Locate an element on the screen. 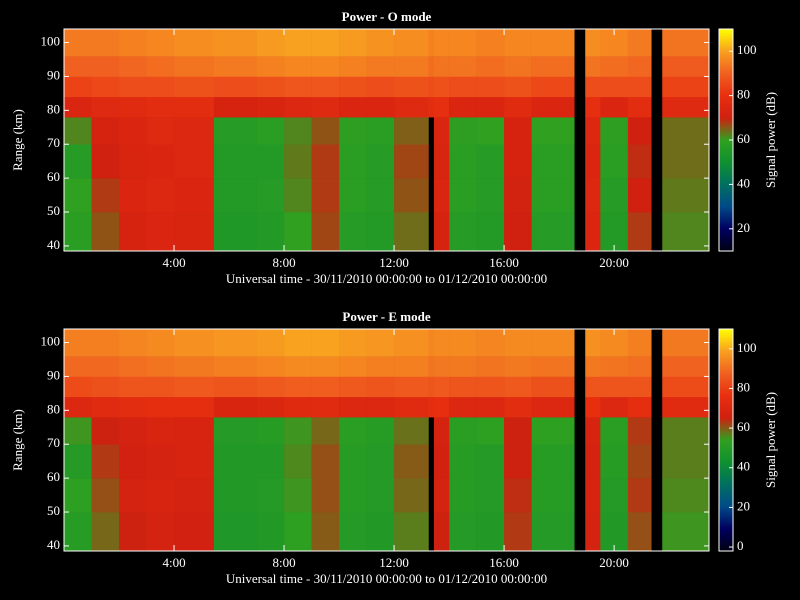  colorbar-tick-label: 80 is located at coordinates (743, 94).